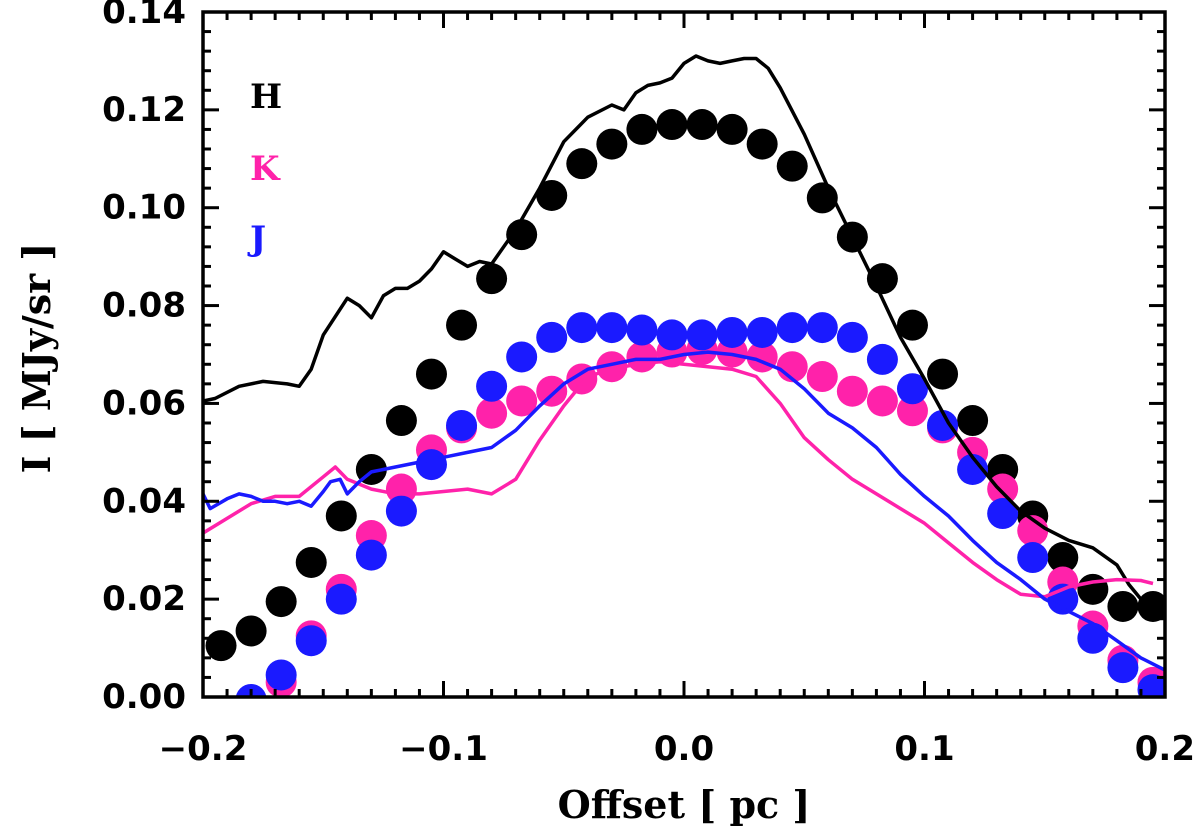 The width and height of the screenshot is (1200, 835). Describe the element at coordinates (203, 749) in the screenshot. I see `x-tick-label: −0.2` at that location.